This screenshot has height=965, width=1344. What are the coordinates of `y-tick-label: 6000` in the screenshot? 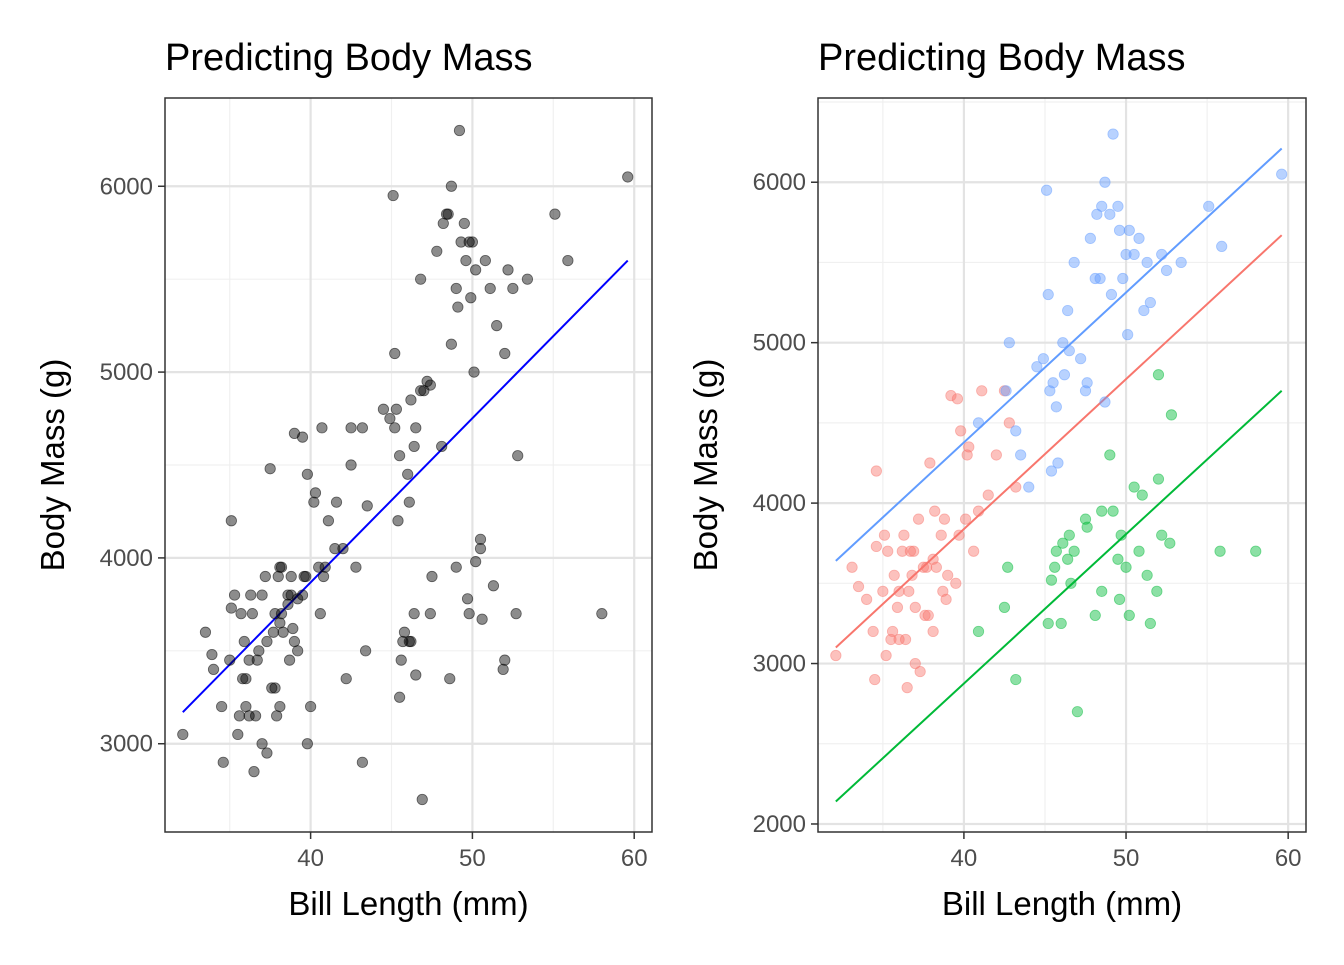 It's located at (779, 182).